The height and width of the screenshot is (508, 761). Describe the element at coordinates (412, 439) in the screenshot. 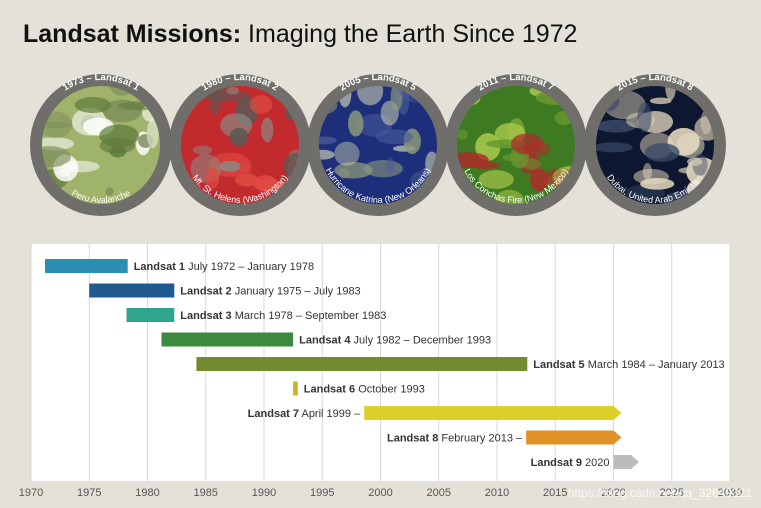

I see `mission-name: Landsat 8` at that location.